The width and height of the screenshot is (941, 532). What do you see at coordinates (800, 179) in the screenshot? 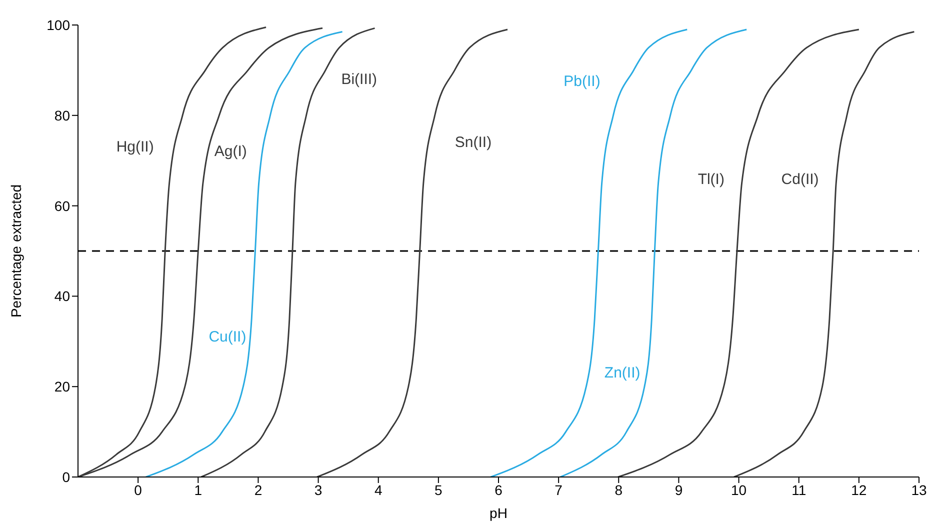
I see `series-label: Cd(II)` at bounding box center [800, 179].